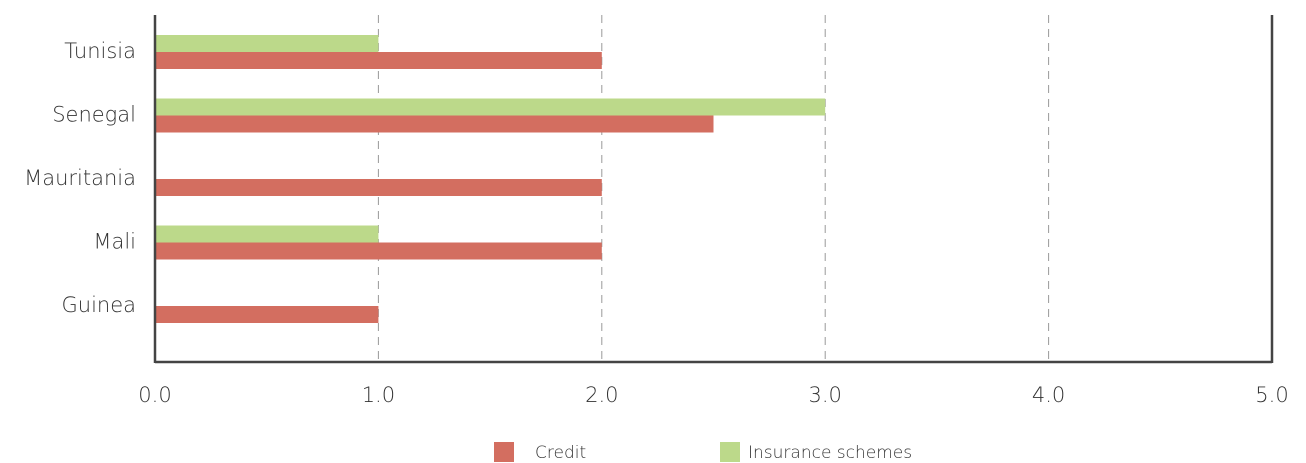 The image size is (1306, 463). I want to click on legend-label: Insurance schemes, so click(830, 453).